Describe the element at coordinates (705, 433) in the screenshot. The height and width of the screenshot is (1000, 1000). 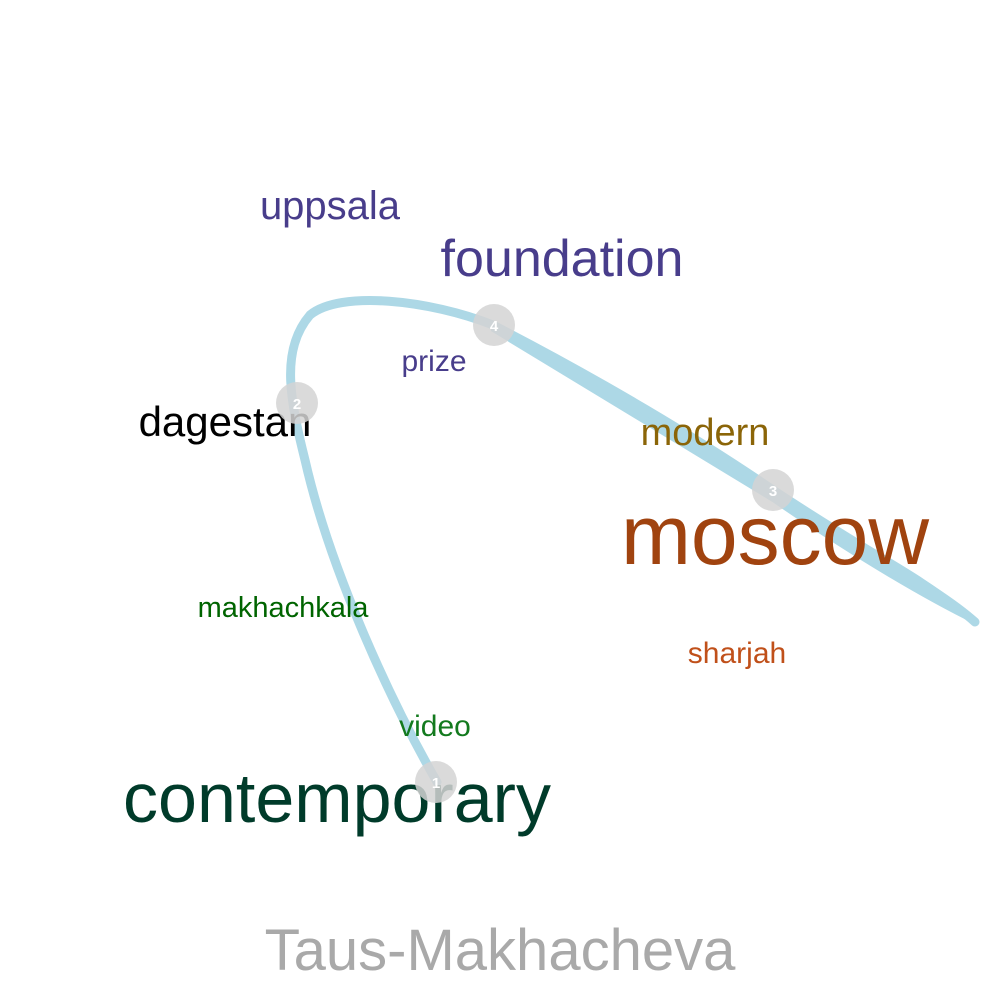
I see `word-modern: modern` at that location.